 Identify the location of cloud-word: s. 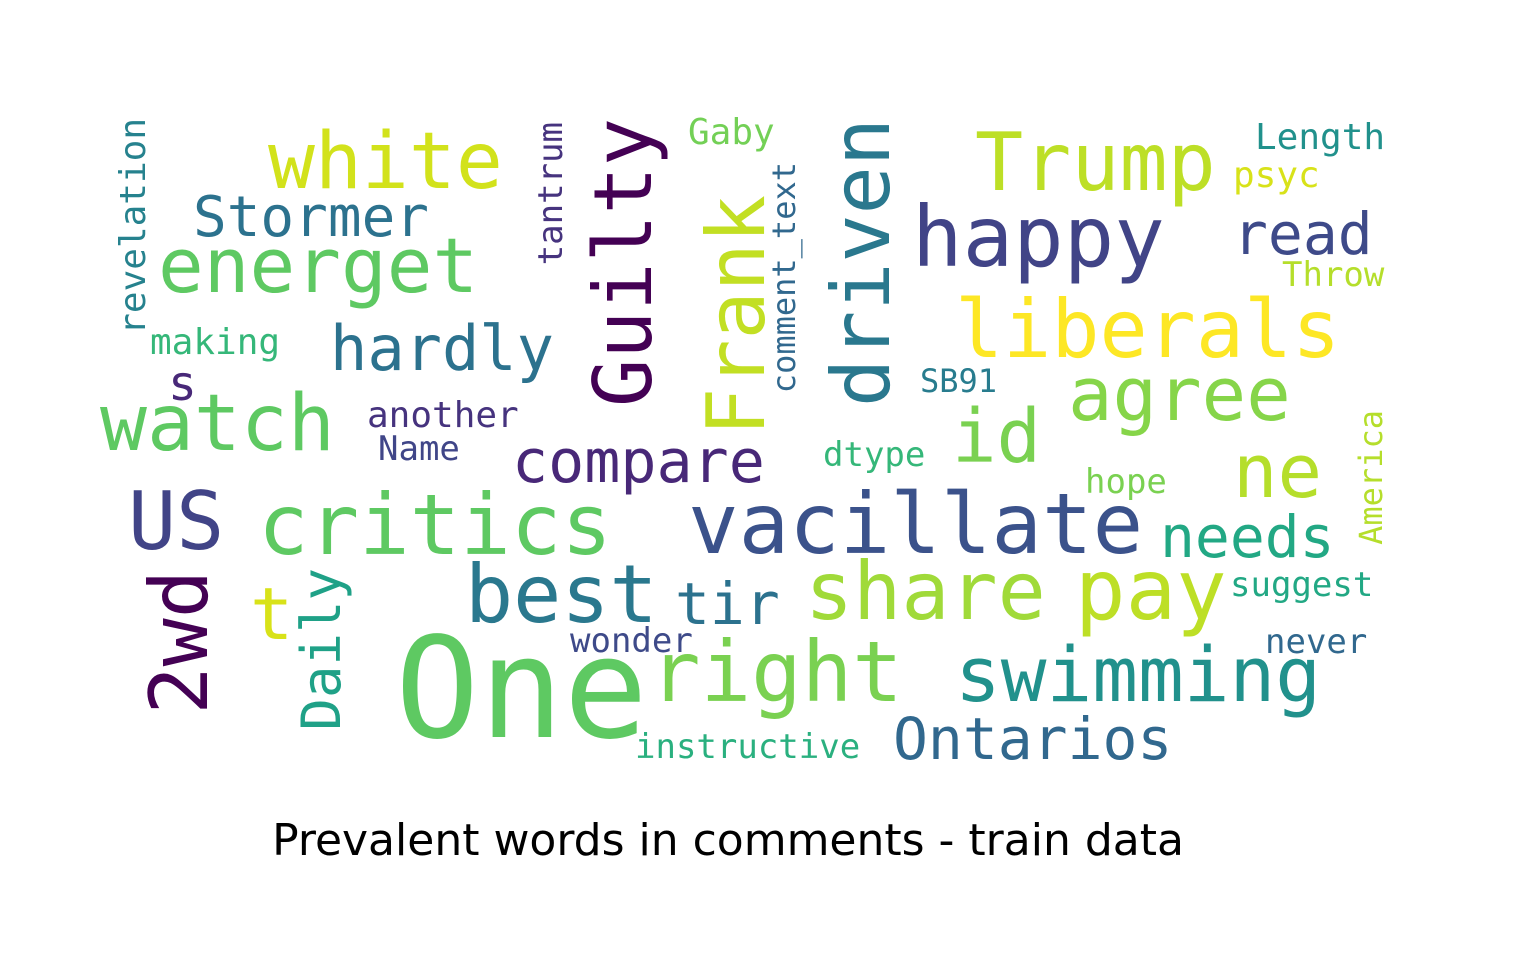
(182, 384).